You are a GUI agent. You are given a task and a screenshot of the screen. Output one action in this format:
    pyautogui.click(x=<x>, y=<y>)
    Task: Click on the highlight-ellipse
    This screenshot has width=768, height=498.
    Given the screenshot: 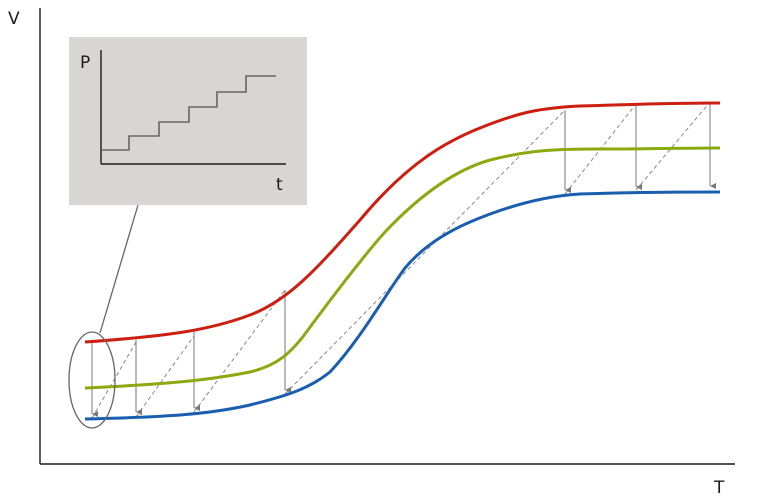 What is the action you would take?
    pyautogui.click(x=92, y=380)
    